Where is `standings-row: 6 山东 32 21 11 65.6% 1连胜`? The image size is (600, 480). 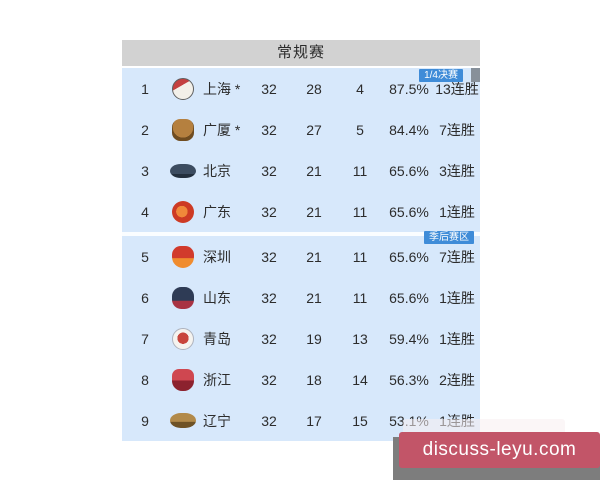
standings-row: 6 山东 32 21 11 65.6% 1连胜 is located at coordinates (301, 297).